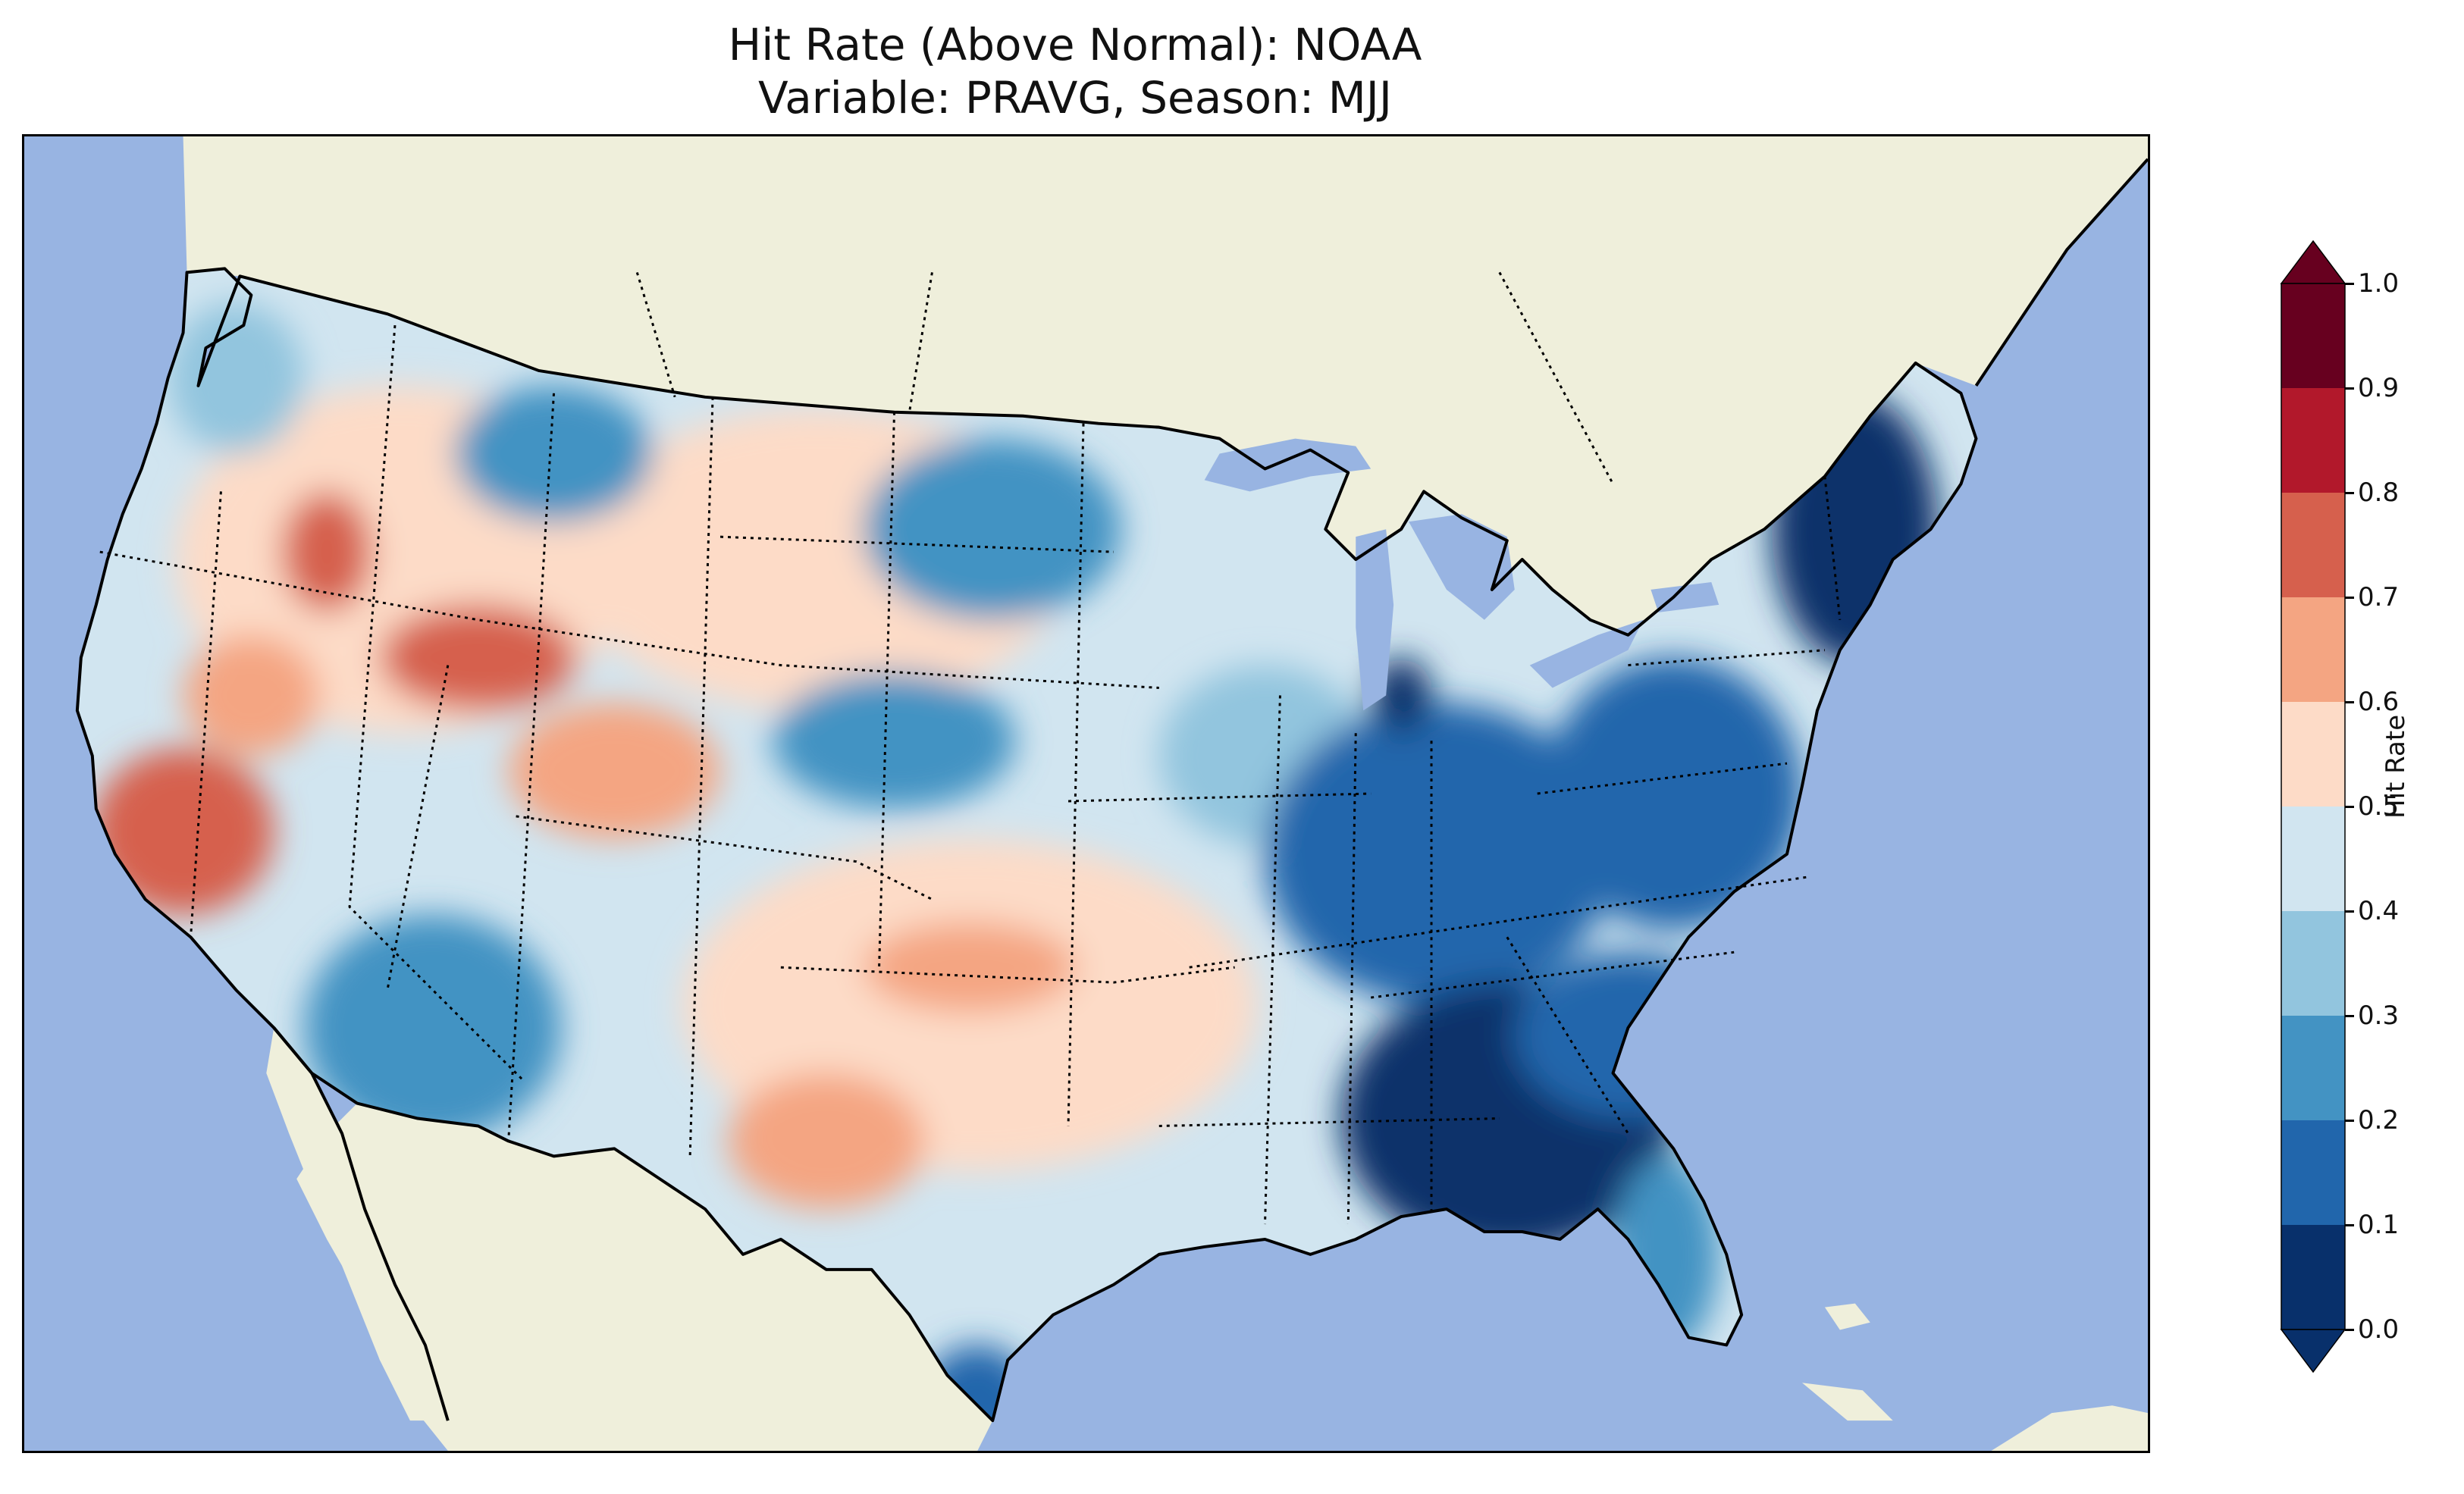 Image resolution: width=2464 pixels, height=1494 pixels. I want to click on colorbar, so click(2313, 806).